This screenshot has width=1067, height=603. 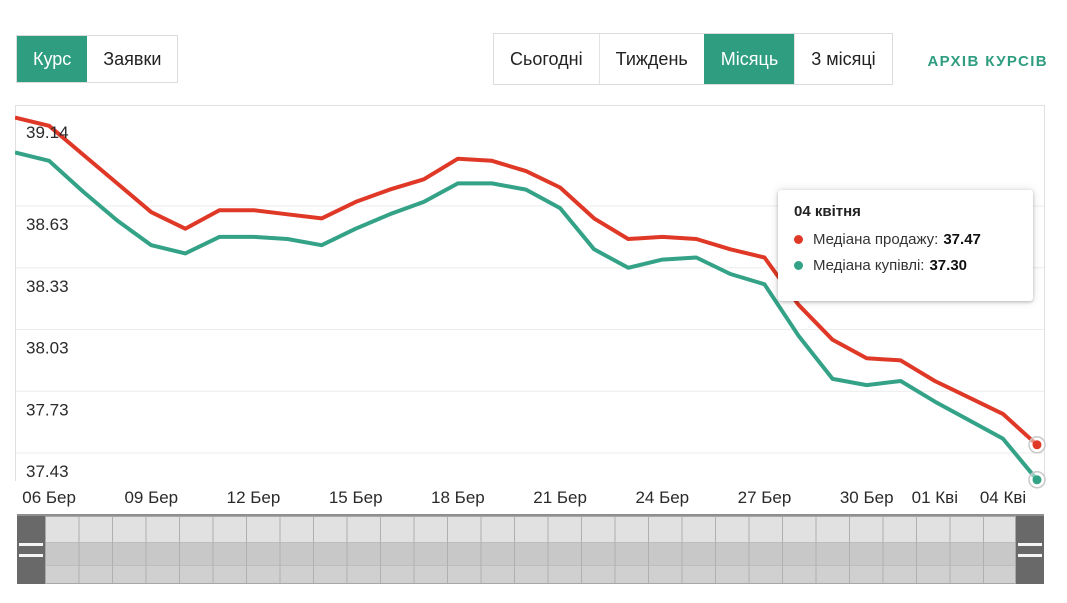 I want to click on tab-kurs: Курс, so click(x=52, y=59).